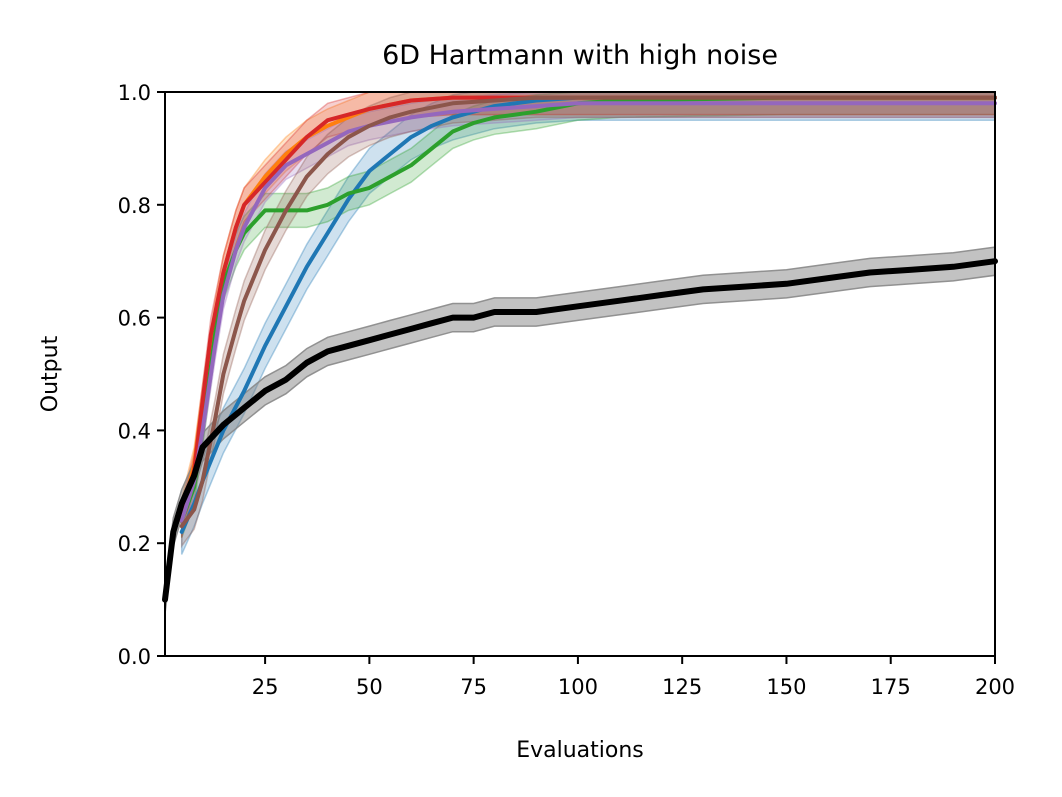  I want to click on y-tick-label: 0.8, so click(134, 206).